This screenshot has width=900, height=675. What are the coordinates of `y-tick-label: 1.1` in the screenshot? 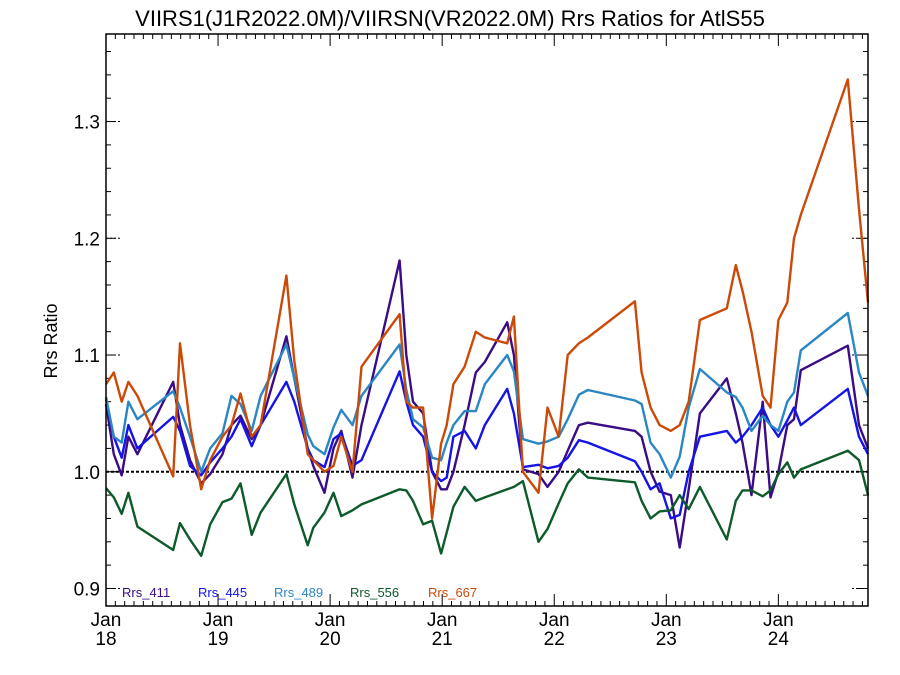 It's located at (87, 356).